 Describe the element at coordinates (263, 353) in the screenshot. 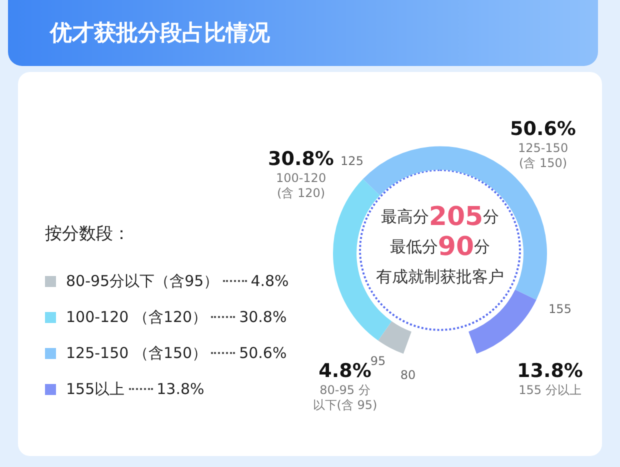

I see `text: 50.6%` at that location.